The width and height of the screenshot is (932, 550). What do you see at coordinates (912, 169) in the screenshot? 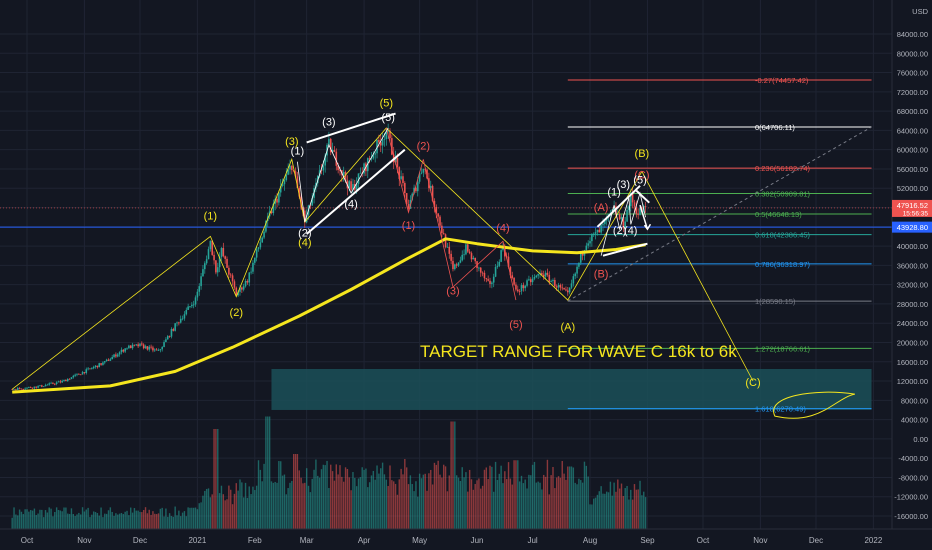
I see `price-tick-label: 56000.00` at bounding box center [912, 169].